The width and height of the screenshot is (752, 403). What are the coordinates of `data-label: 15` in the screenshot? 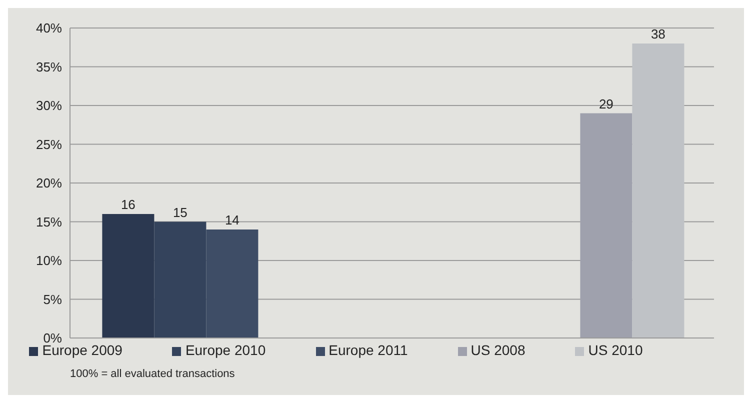 It's located at (180, 212).